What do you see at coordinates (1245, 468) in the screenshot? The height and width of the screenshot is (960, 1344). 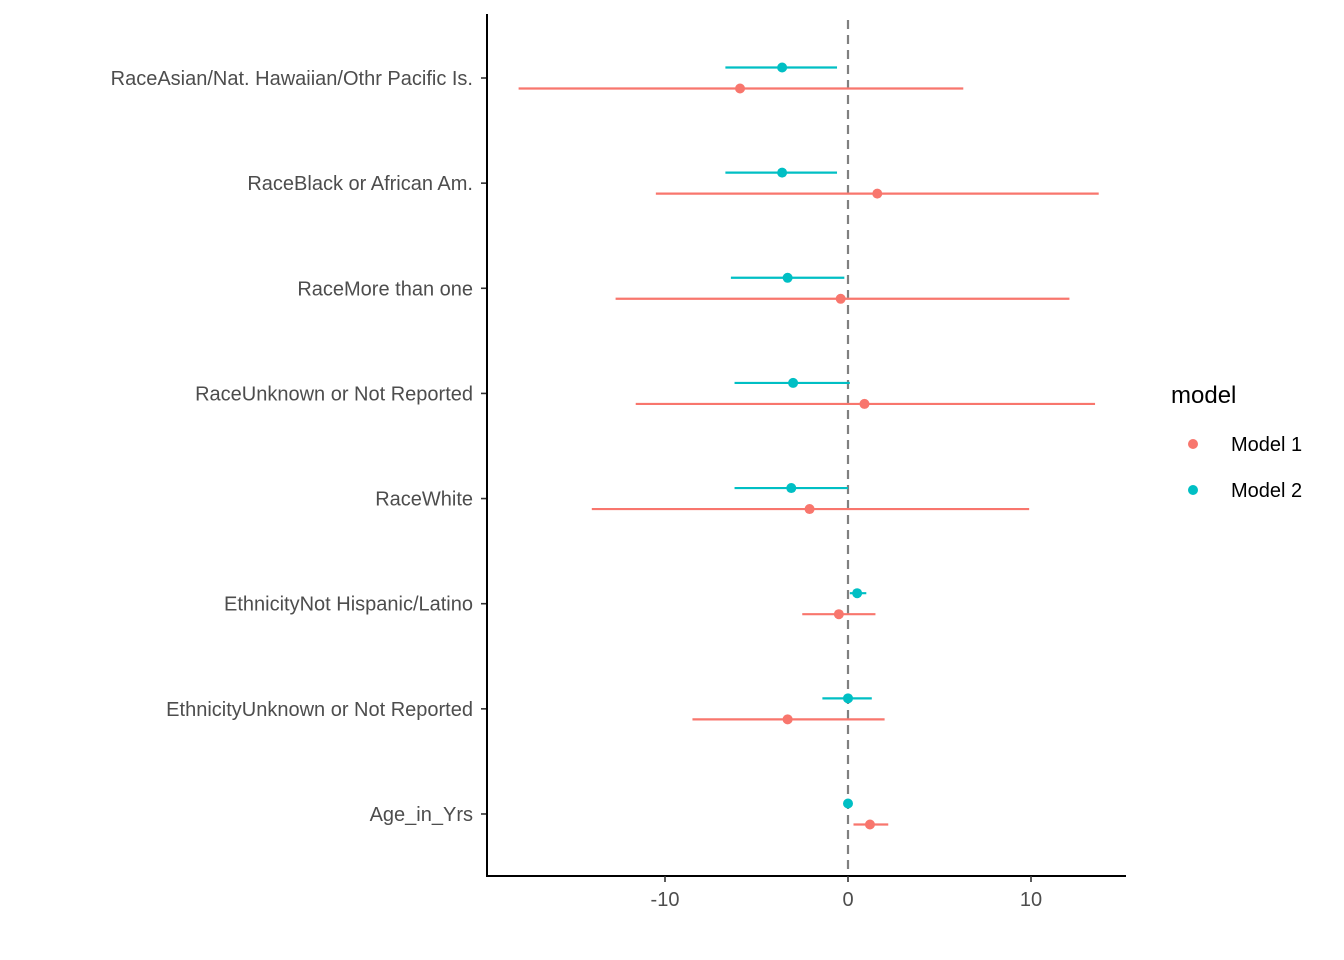 I see `legend-items: Model 1 Model 2` at bounding box center [1245, 468].